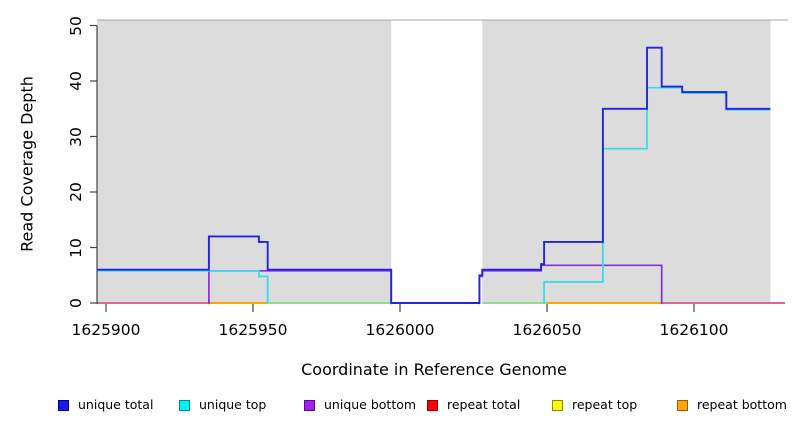  Describe the element at coordinates (400, 330) in the screenshot. I see `x-tick-label-1626000: 1626000` at that location.